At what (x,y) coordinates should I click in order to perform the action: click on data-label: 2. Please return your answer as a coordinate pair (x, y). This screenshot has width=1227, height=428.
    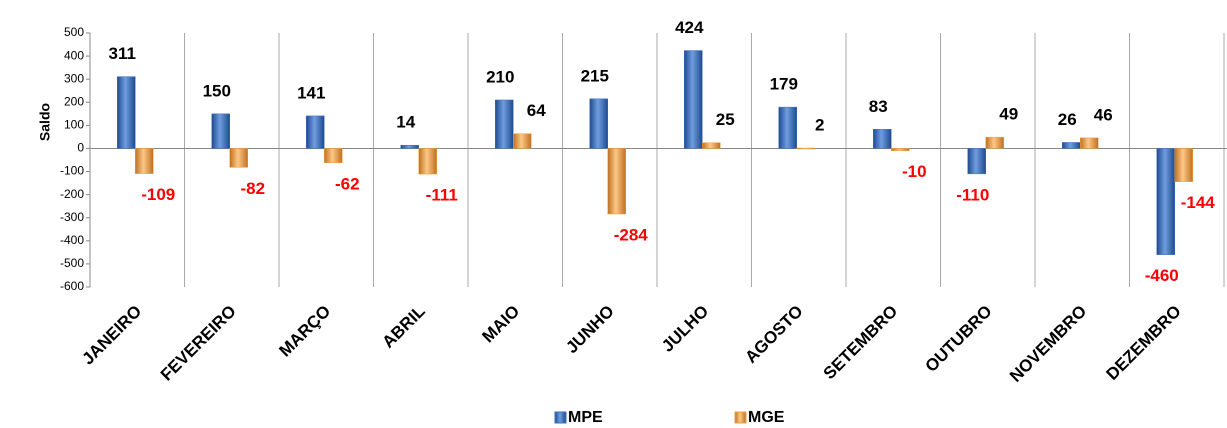
    Looking at the image, I should click on (819, 124).